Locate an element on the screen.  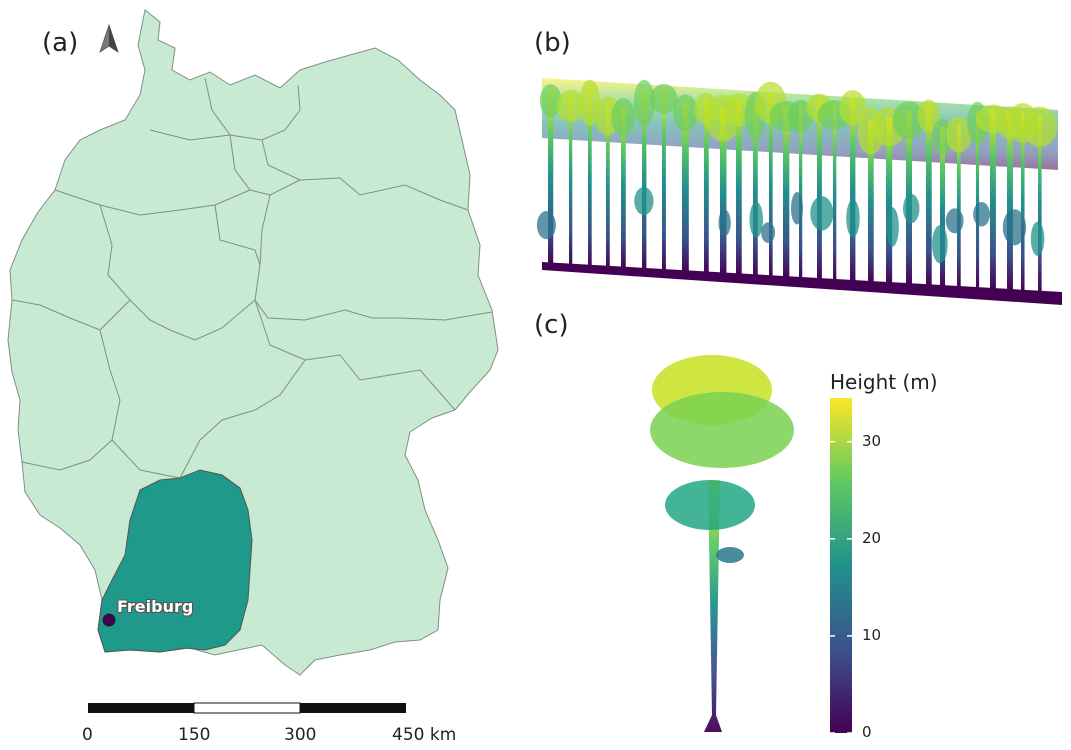
tree-branch-side is located at coordinates (730, 555).